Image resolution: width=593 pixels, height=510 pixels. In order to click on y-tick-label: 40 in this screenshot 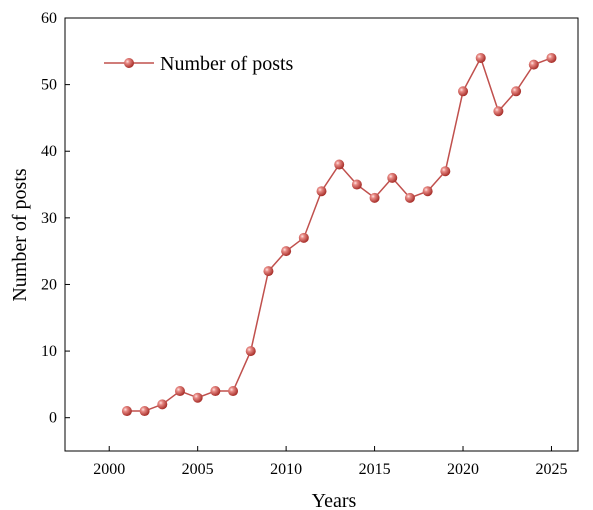, I will do `click(49, 151)`.